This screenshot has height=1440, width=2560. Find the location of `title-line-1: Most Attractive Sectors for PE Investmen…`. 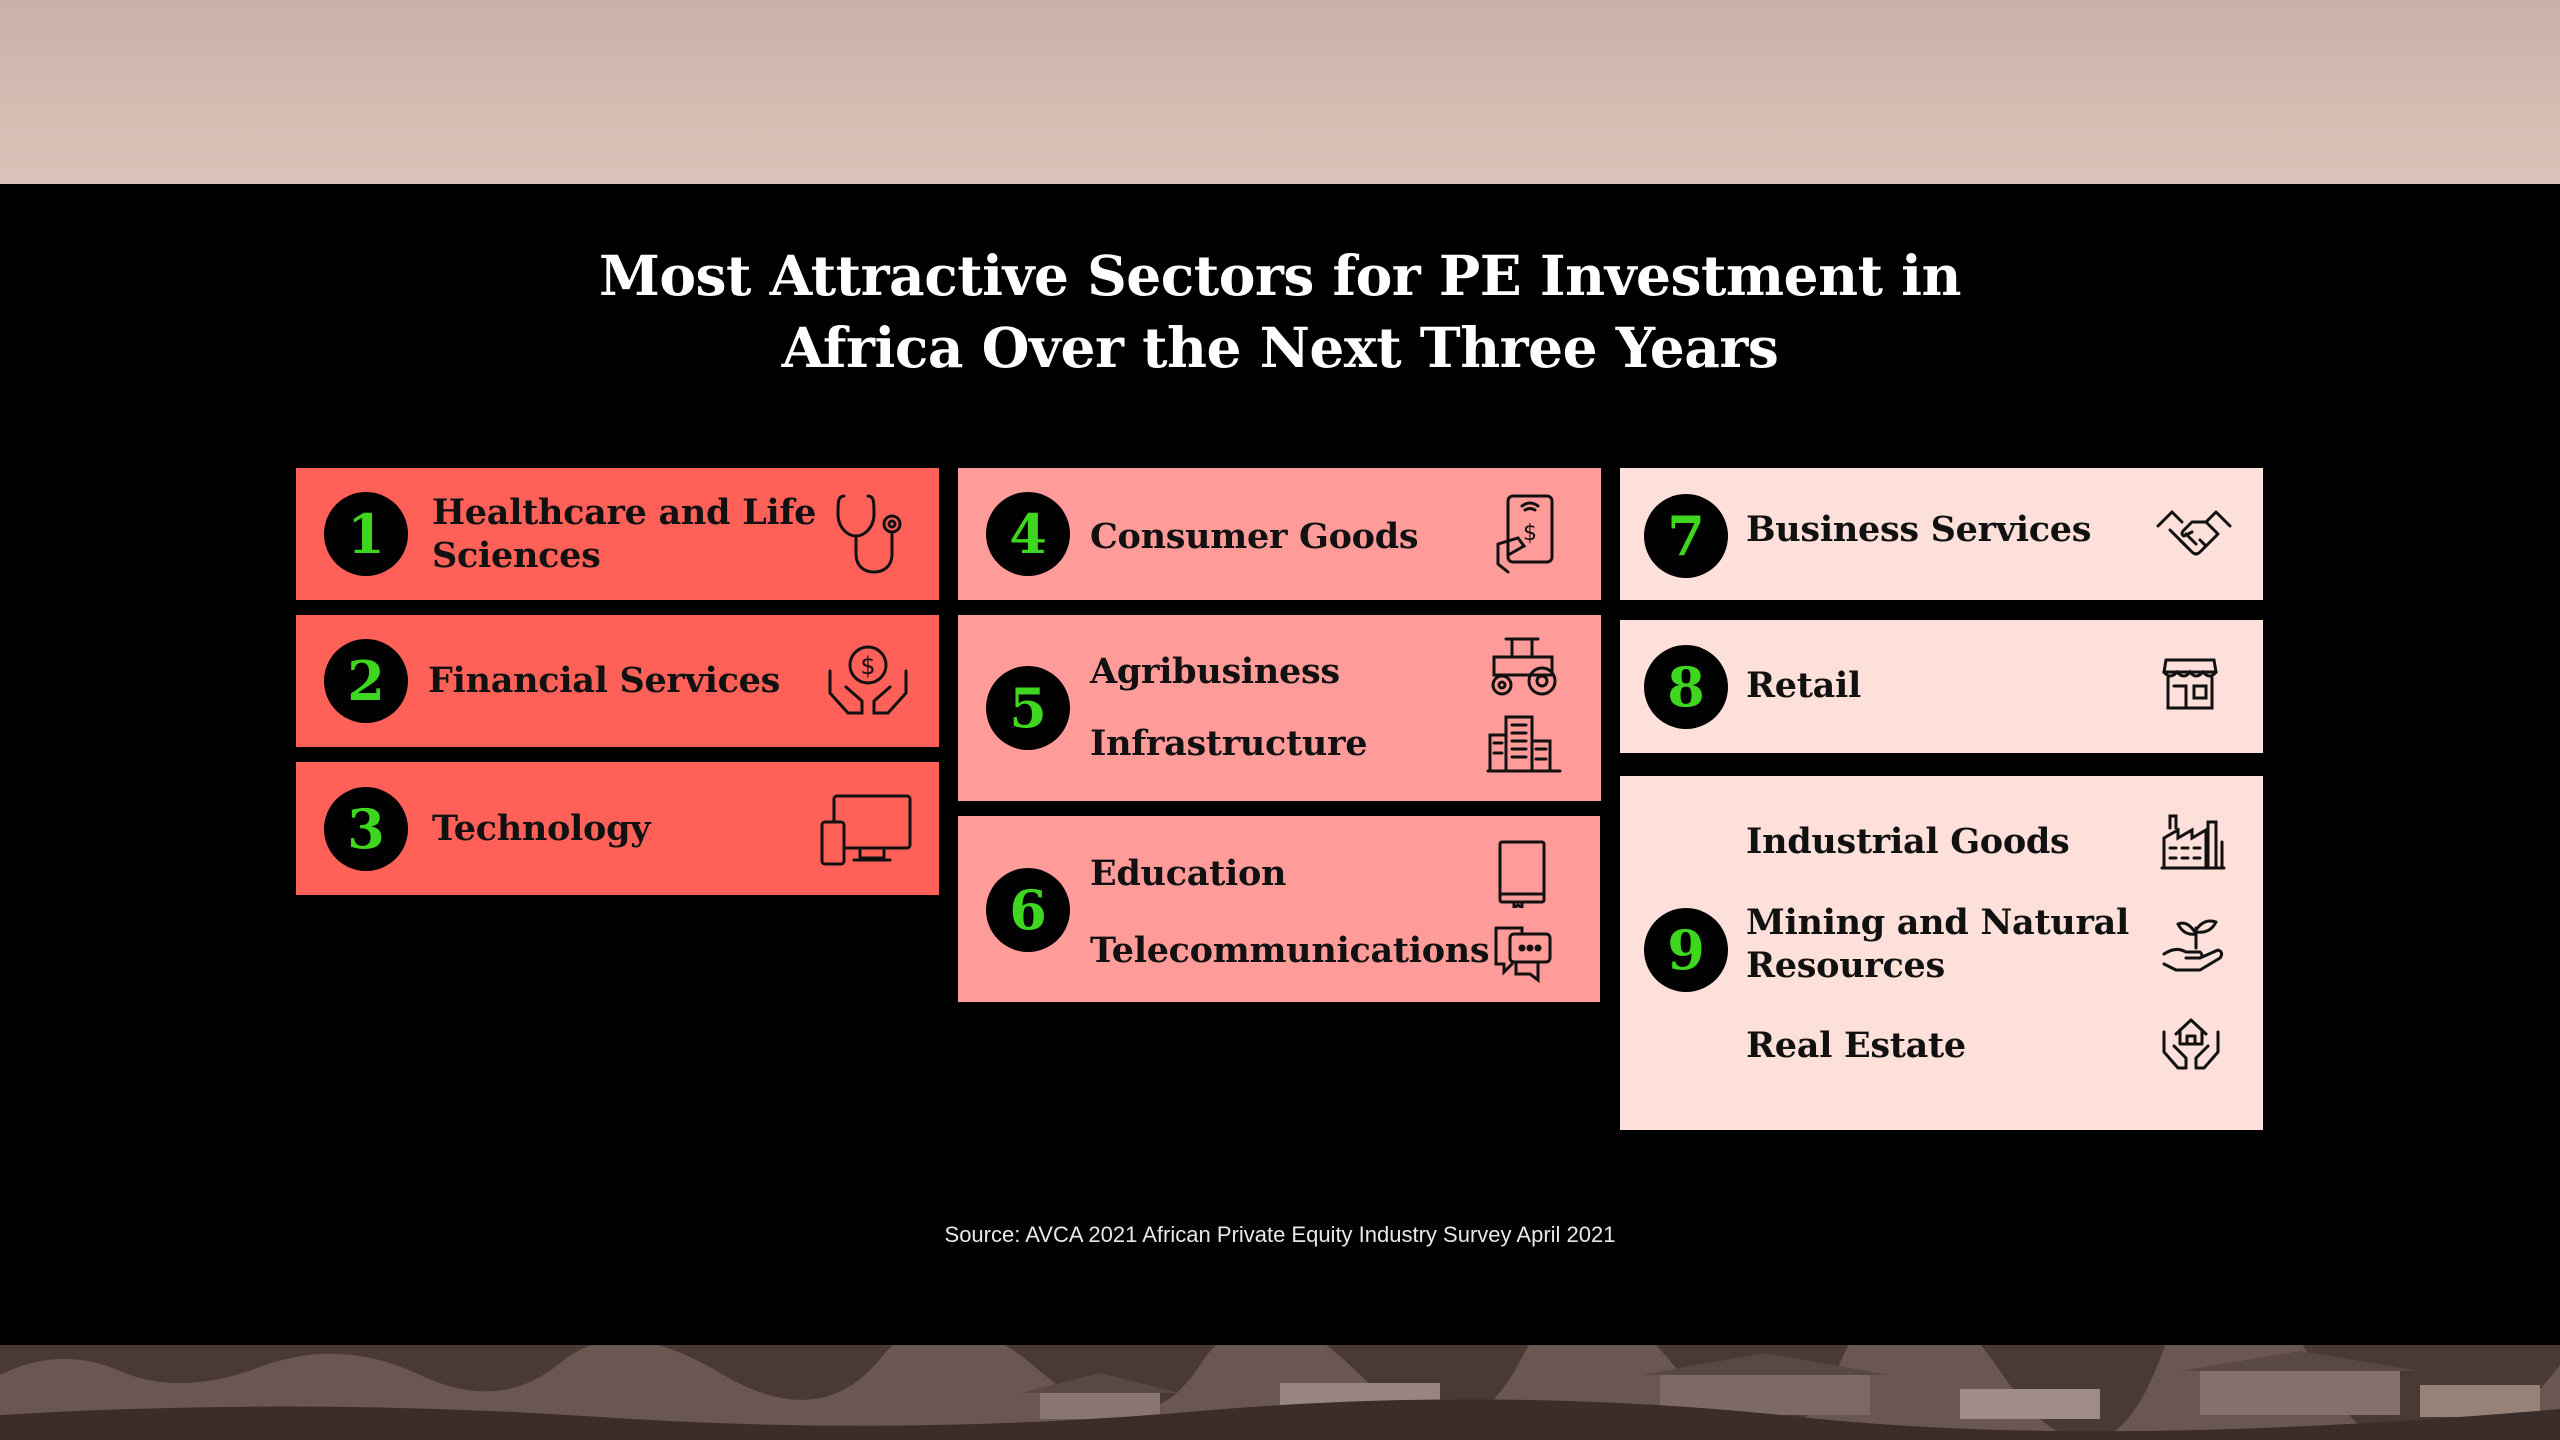

title-line-1: Most Attractive Sectors for PE Investmen… is located at coordinates (1280, 275).